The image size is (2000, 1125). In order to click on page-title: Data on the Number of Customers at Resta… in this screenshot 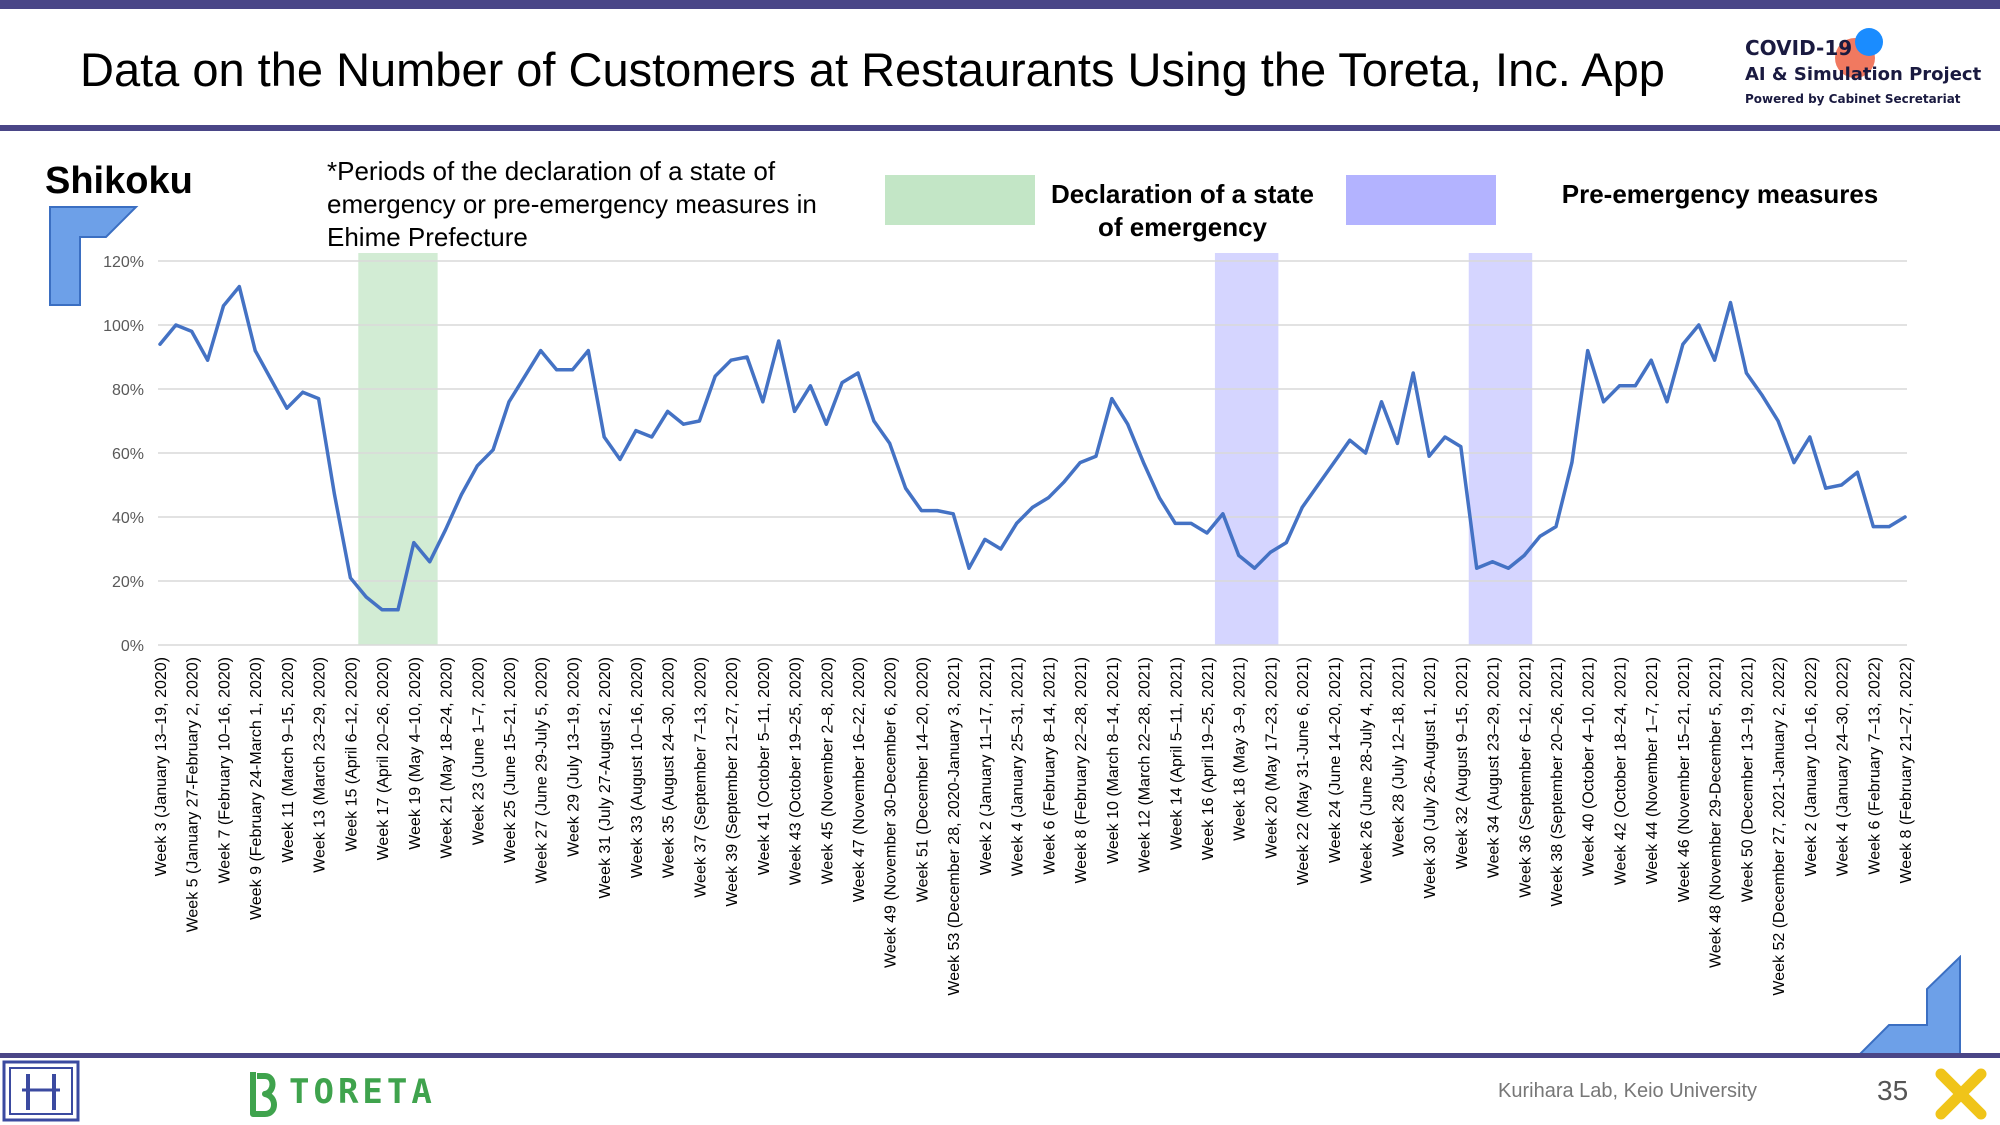, I will do `click(872, 69)`.